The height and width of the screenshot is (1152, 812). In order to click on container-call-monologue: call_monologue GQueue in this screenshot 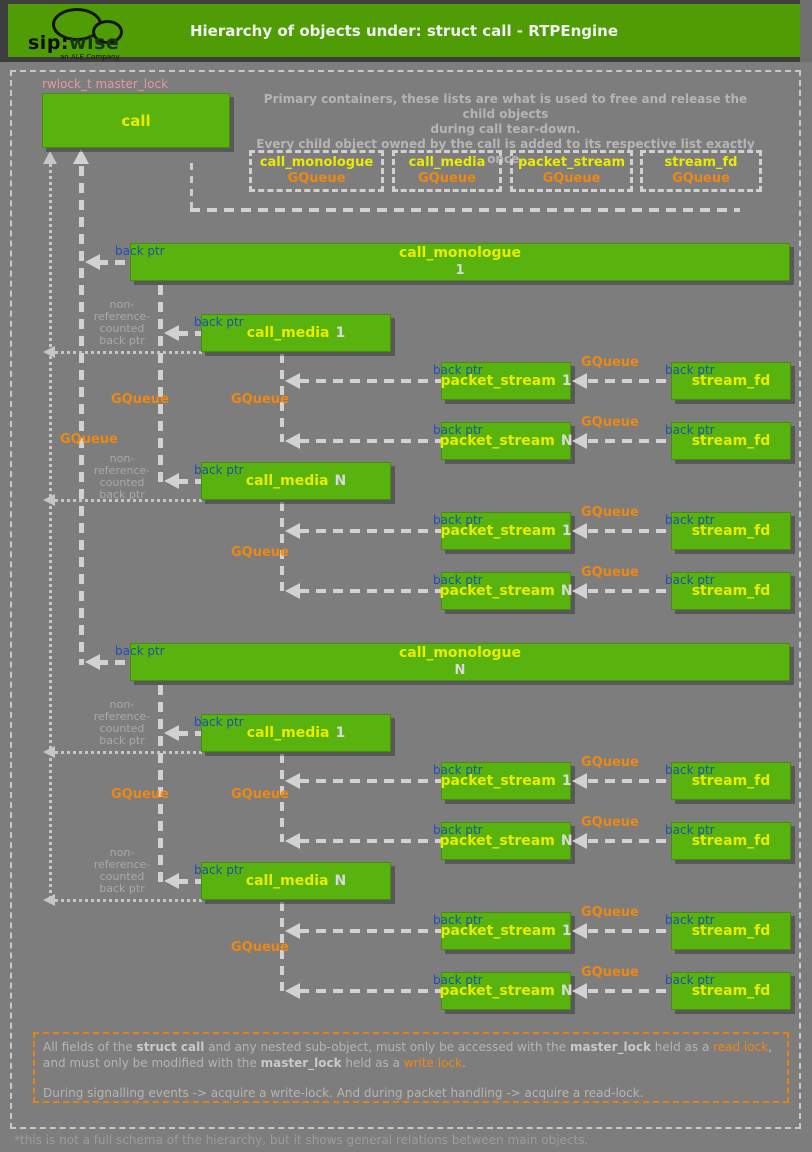, I will do `click(316, 171)`.